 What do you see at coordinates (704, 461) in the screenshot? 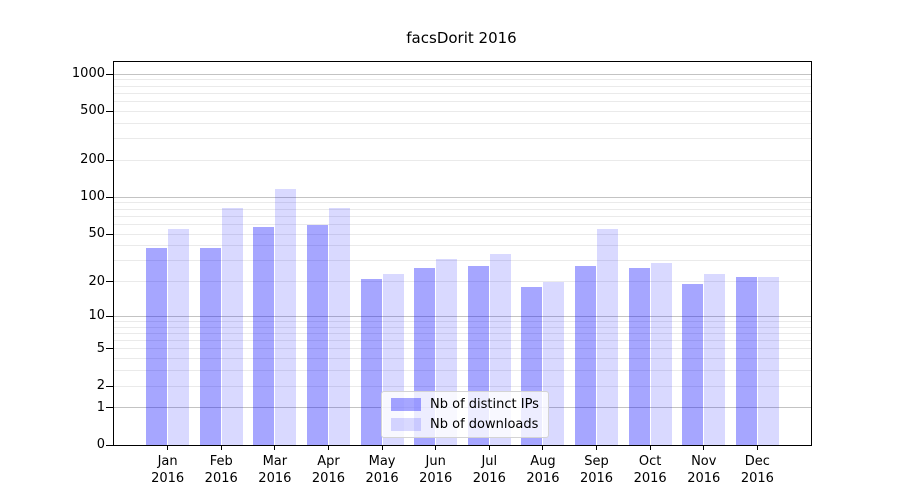
I see `x-tick-month: Nov` at bounding box center [704, 461].